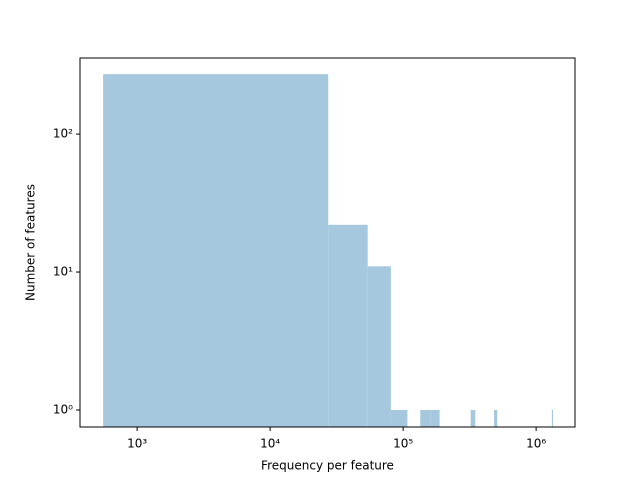 This screenshot has width=640, height=480. What do you see at coordinates (63, 410) in the screenshot?
I see `y-tick-label: 10⁰` at bounding box center [63, 410].